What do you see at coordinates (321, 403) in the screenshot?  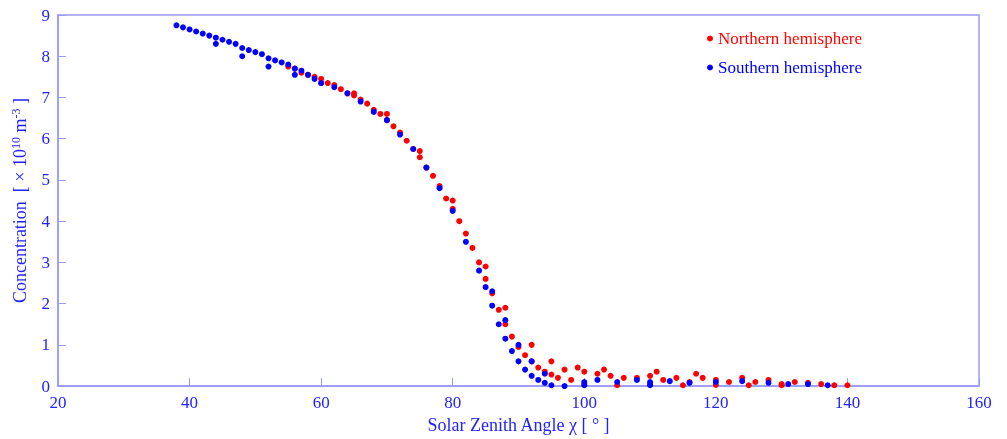 I see `x-tick-label: 60` at bounding box center [321, 403].